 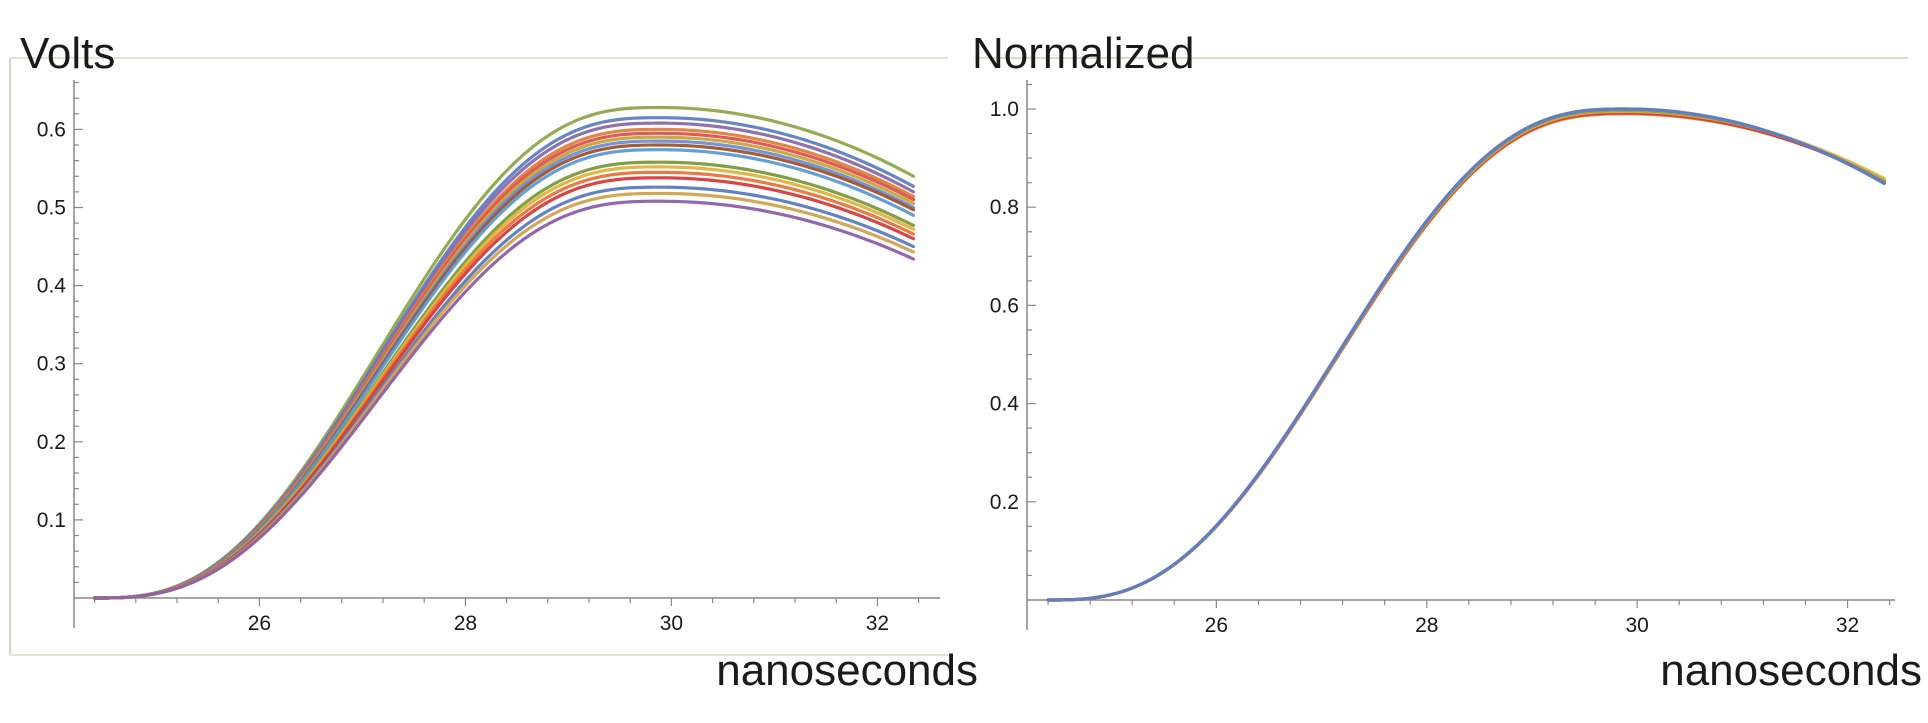 What do you see at coordinates (51, 520) in the screenshot?
I see `y-tick-label: 0.1` at bounding box center [51, 520].